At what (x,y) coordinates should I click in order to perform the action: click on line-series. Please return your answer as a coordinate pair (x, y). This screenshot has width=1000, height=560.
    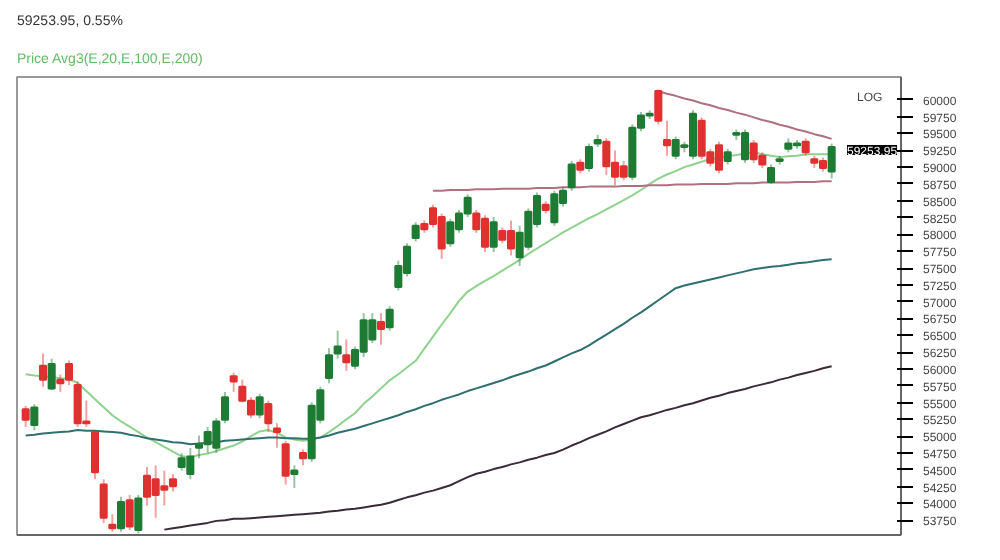
    Looking at the image, I should click on (745, 115).